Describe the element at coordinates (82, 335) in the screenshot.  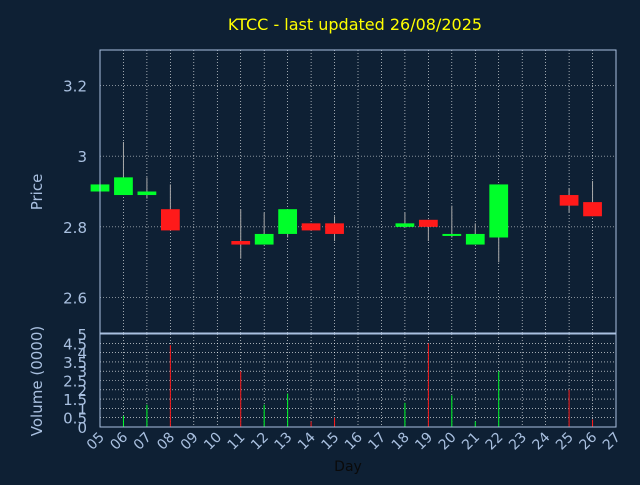
I see `volume-tick-label: 5` at that location.